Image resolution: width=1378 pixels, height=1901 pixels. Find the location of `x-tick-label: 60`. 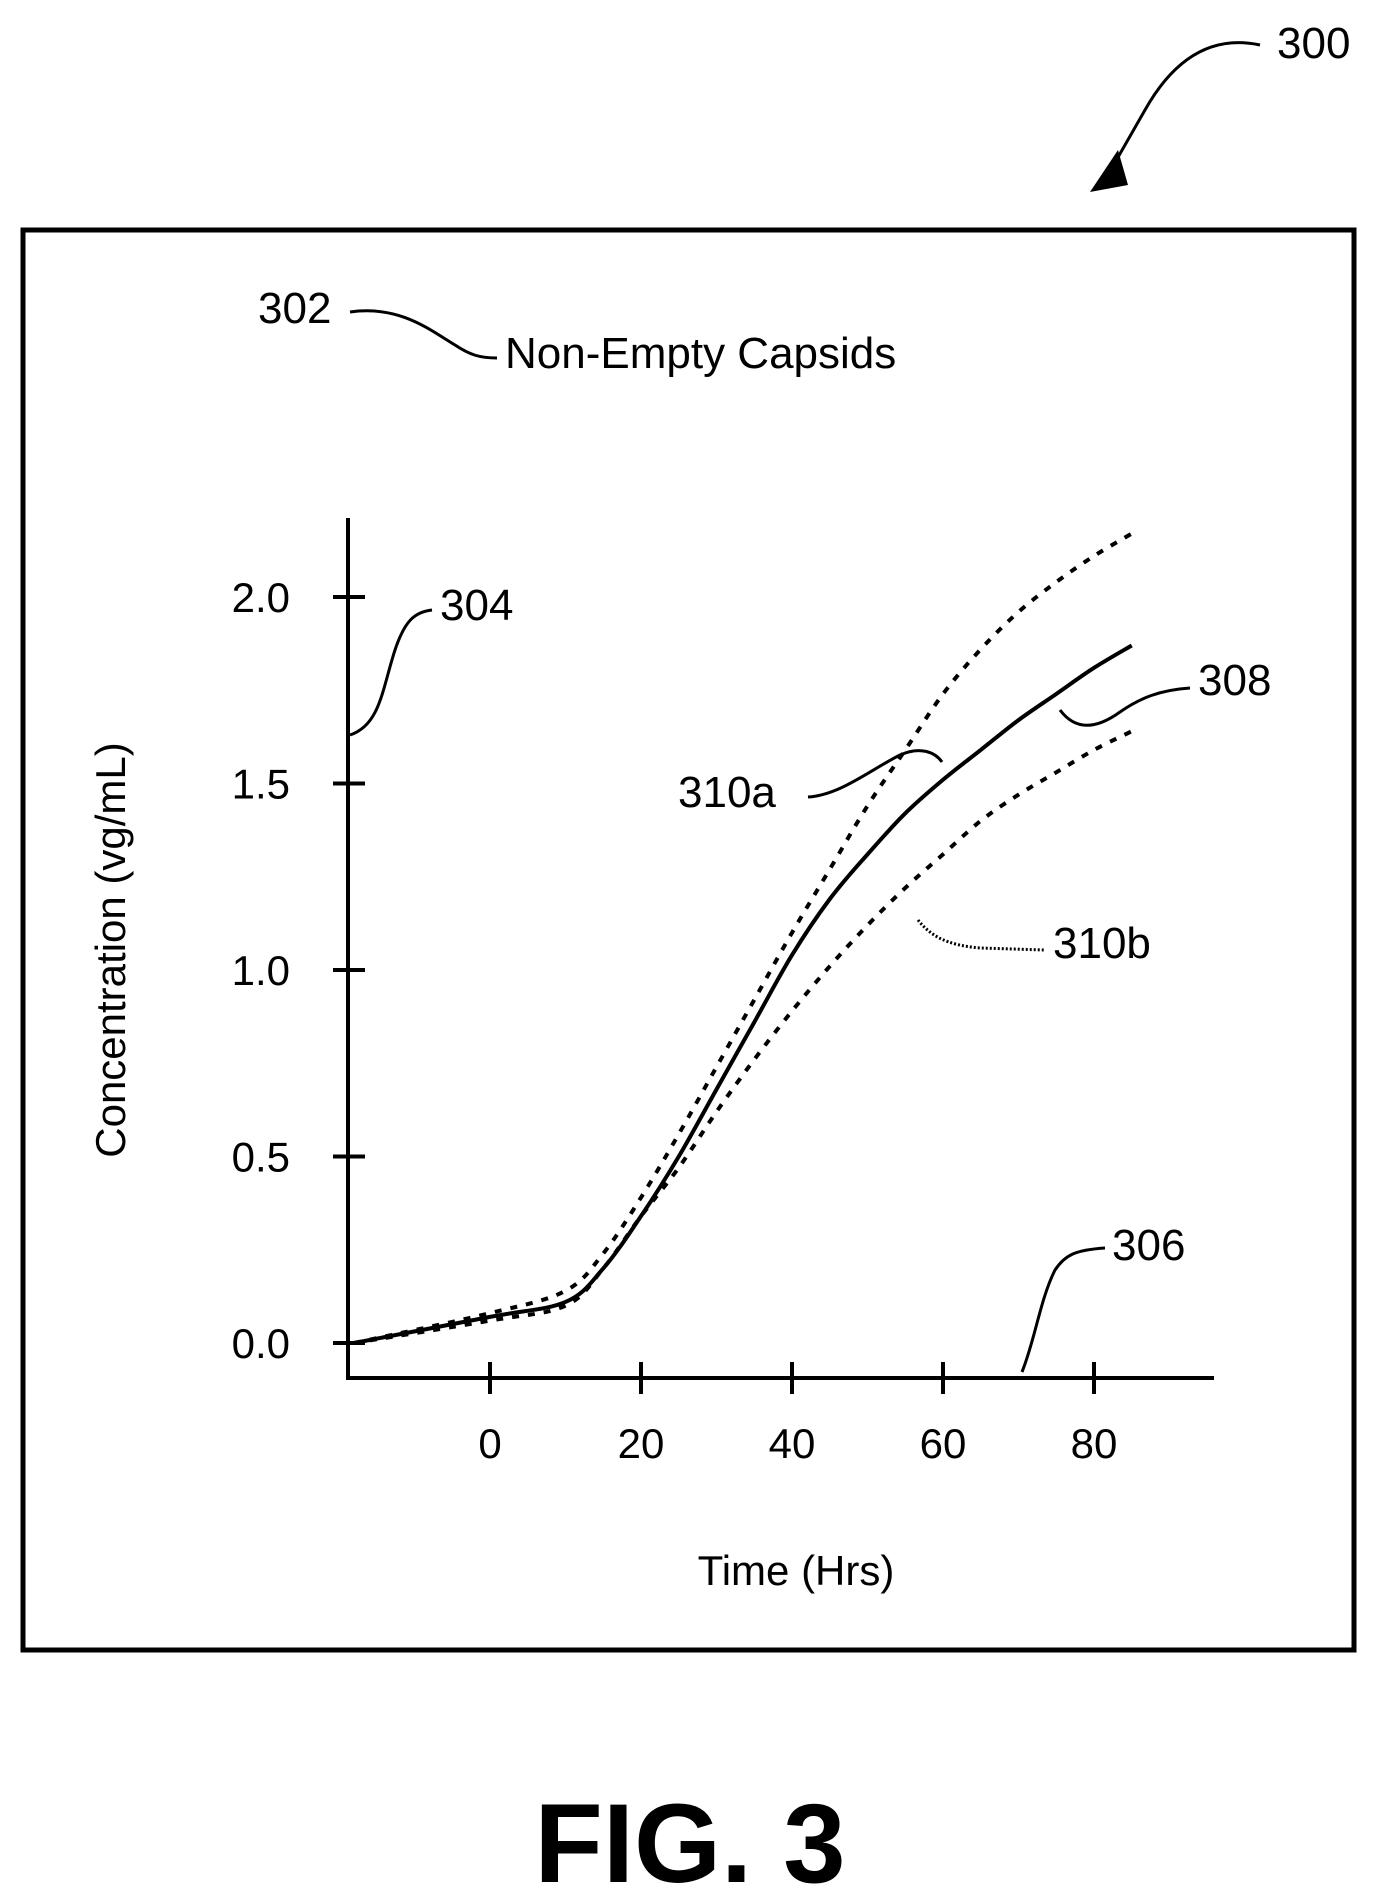

x-tick-label: 60 is located at coordinates (943, 1443).